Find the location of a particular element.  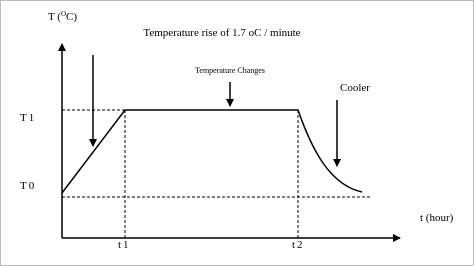

lower-level-label: T0 is located at coordinates (28, 186).